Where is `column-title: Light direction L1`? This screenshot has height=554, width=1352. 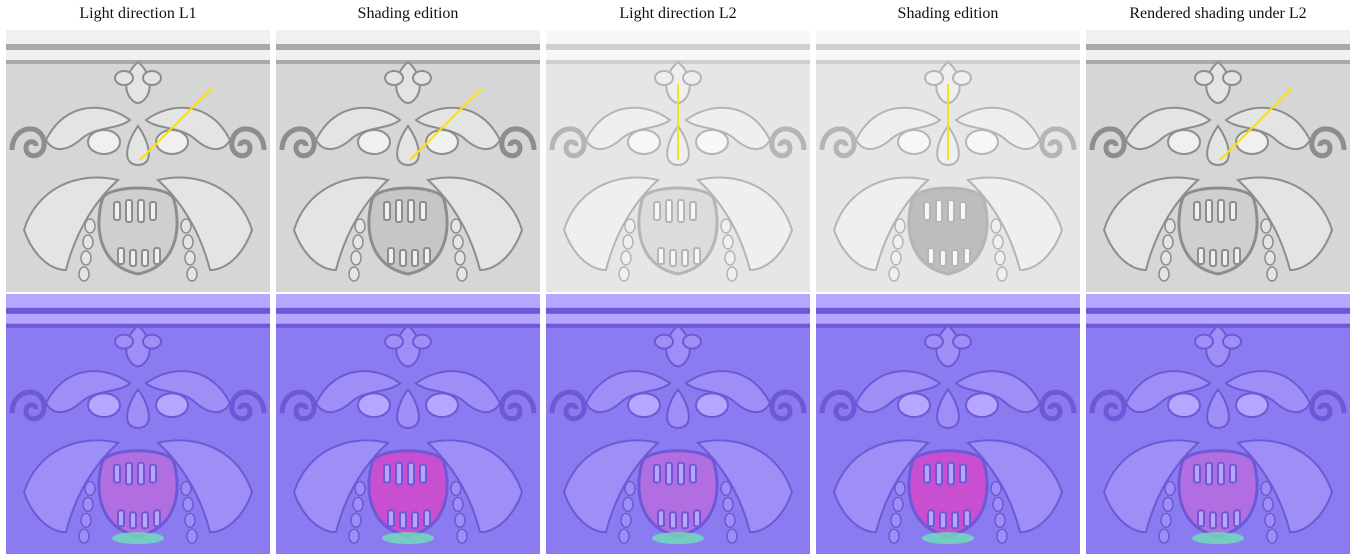
column-title: Light direction L1 is located at coordinates (138, 13).